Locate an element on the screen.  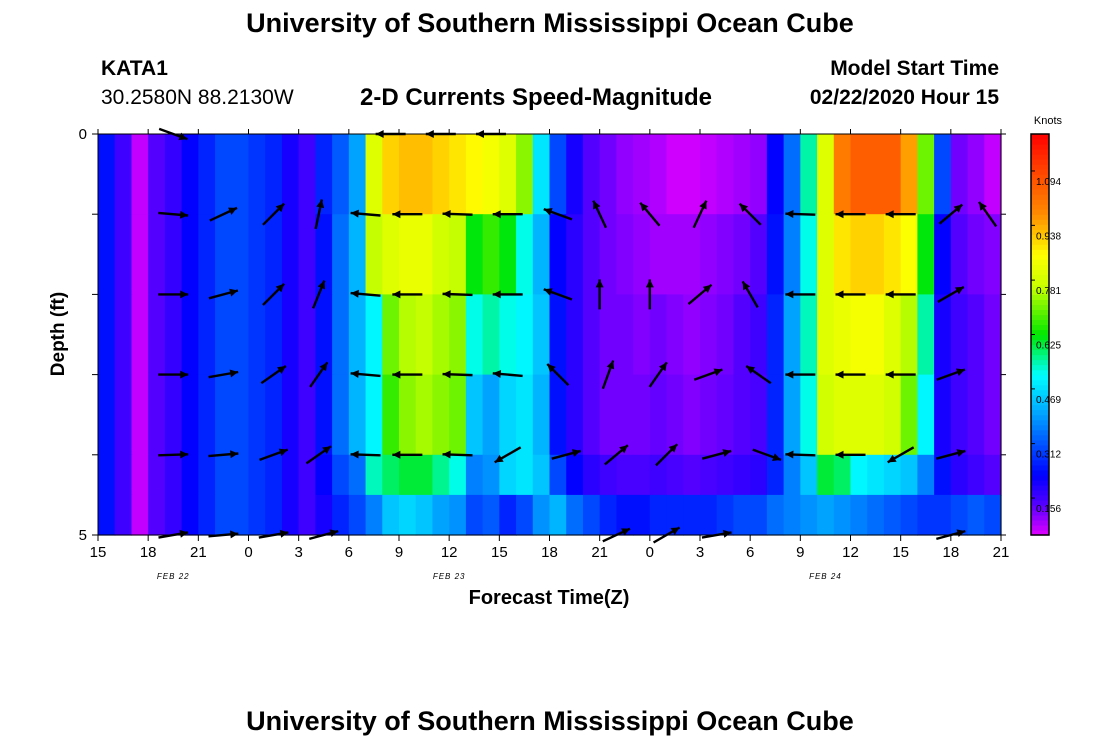
x-tick-label: 6 is located at coordinates (349, 552).